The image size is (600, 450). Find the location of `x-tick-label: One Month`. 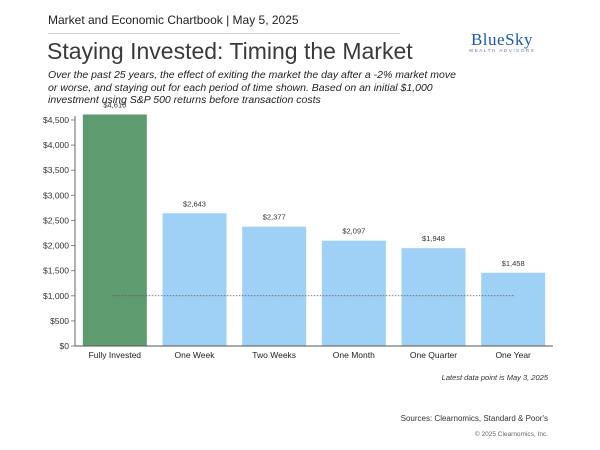

x-tick-label: One Month is located at coordinates (354, 355).